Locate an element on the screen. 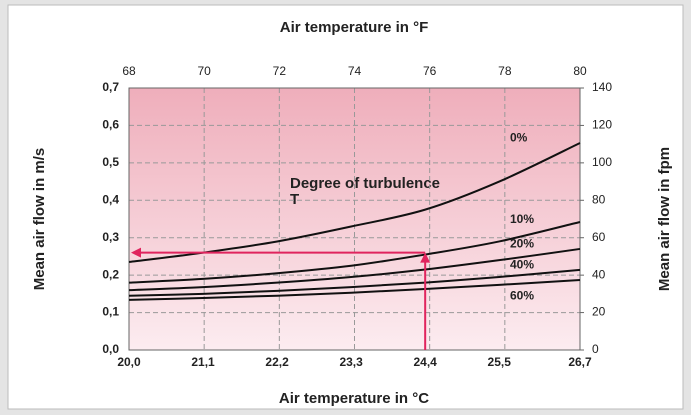 Image resolution: width=691 pixels, height=415 pixels. x2-tick-label: 72 is located at coordinates (280, 71).